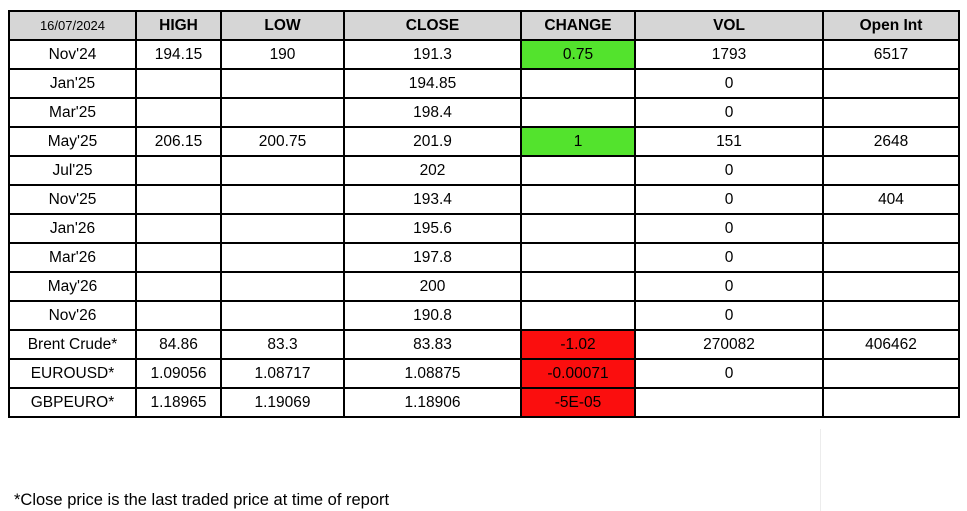  Describe the element at coordinates (891, 54) in the screenshot. I see `cell-open-int: 6517` at that location.